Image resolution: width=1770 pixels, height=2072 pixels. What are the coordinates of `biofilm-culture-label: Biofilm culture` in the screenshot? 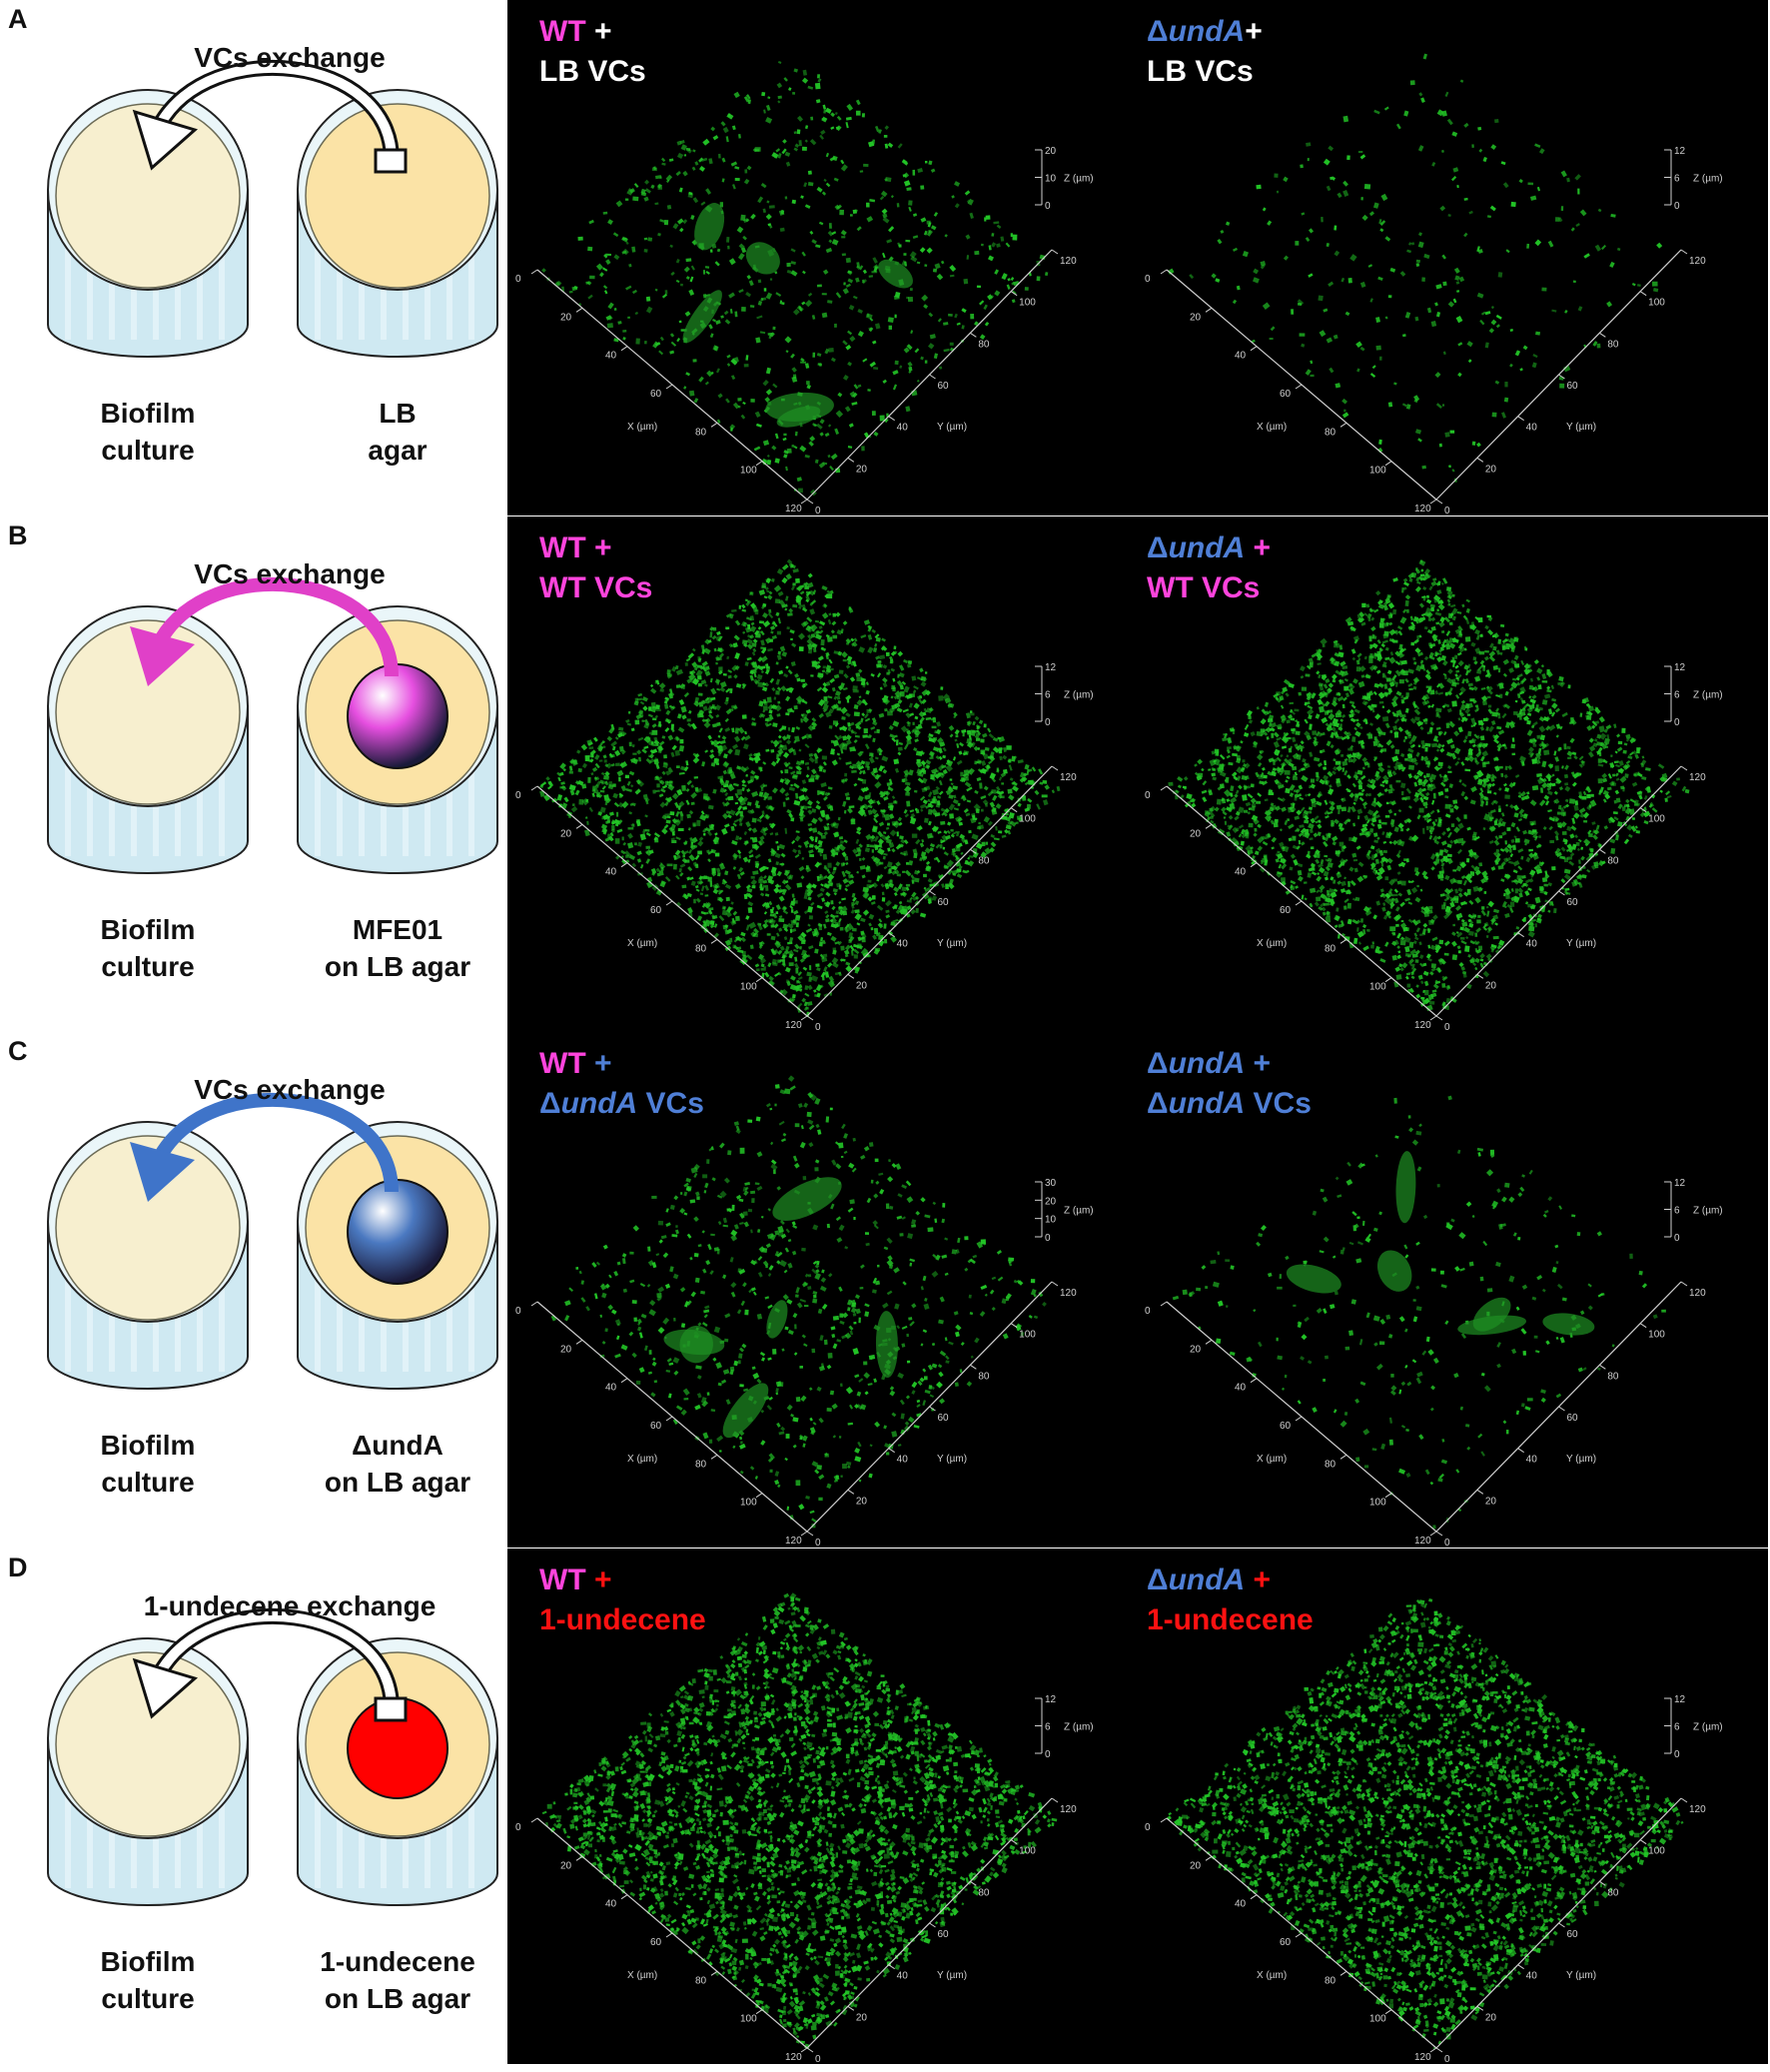 It's located at (148, 432).